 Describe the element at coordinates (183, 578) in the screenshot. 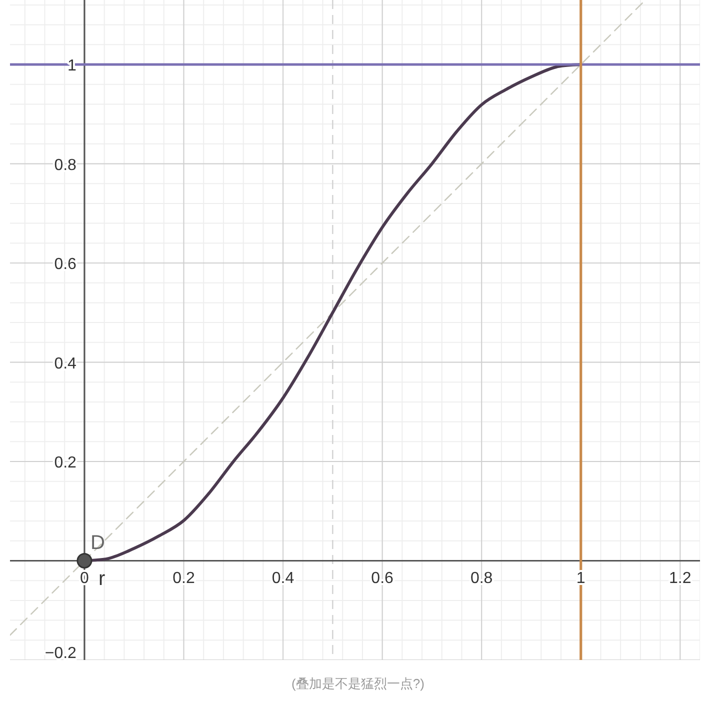

I see `x-tick-label: 0.2` at that location.